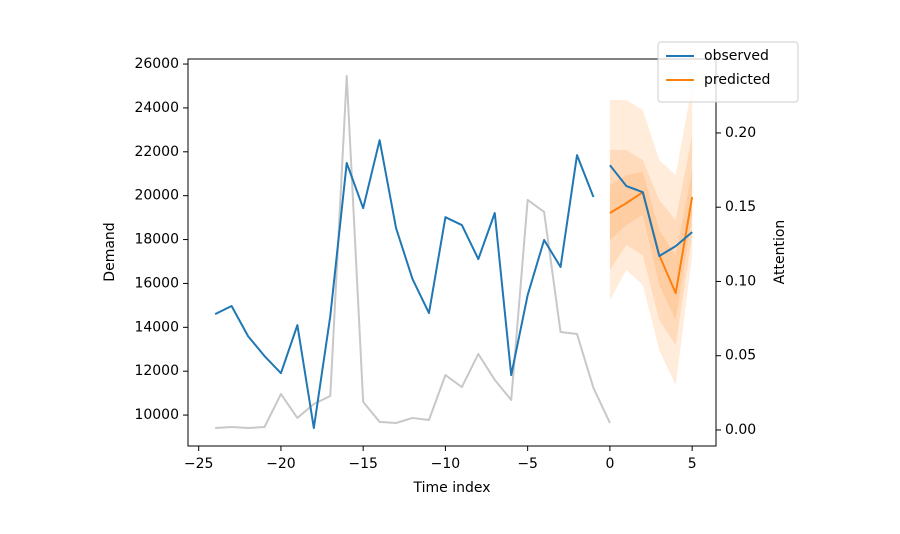  I want to click on y2-tick-label: 0.00, so click(740, 430).